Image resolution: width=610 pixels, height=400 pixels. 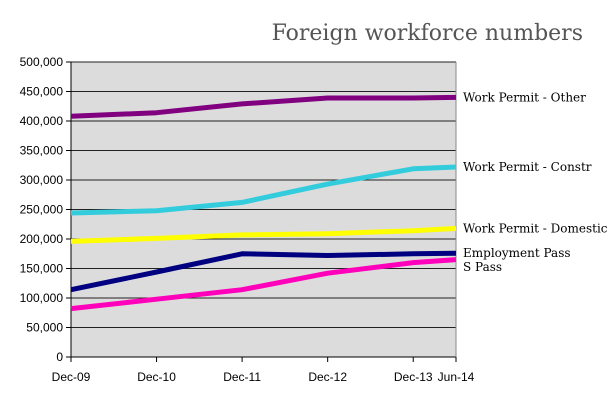 I want to click on y-tick-label: 300,000, so click(x=42, y=180).